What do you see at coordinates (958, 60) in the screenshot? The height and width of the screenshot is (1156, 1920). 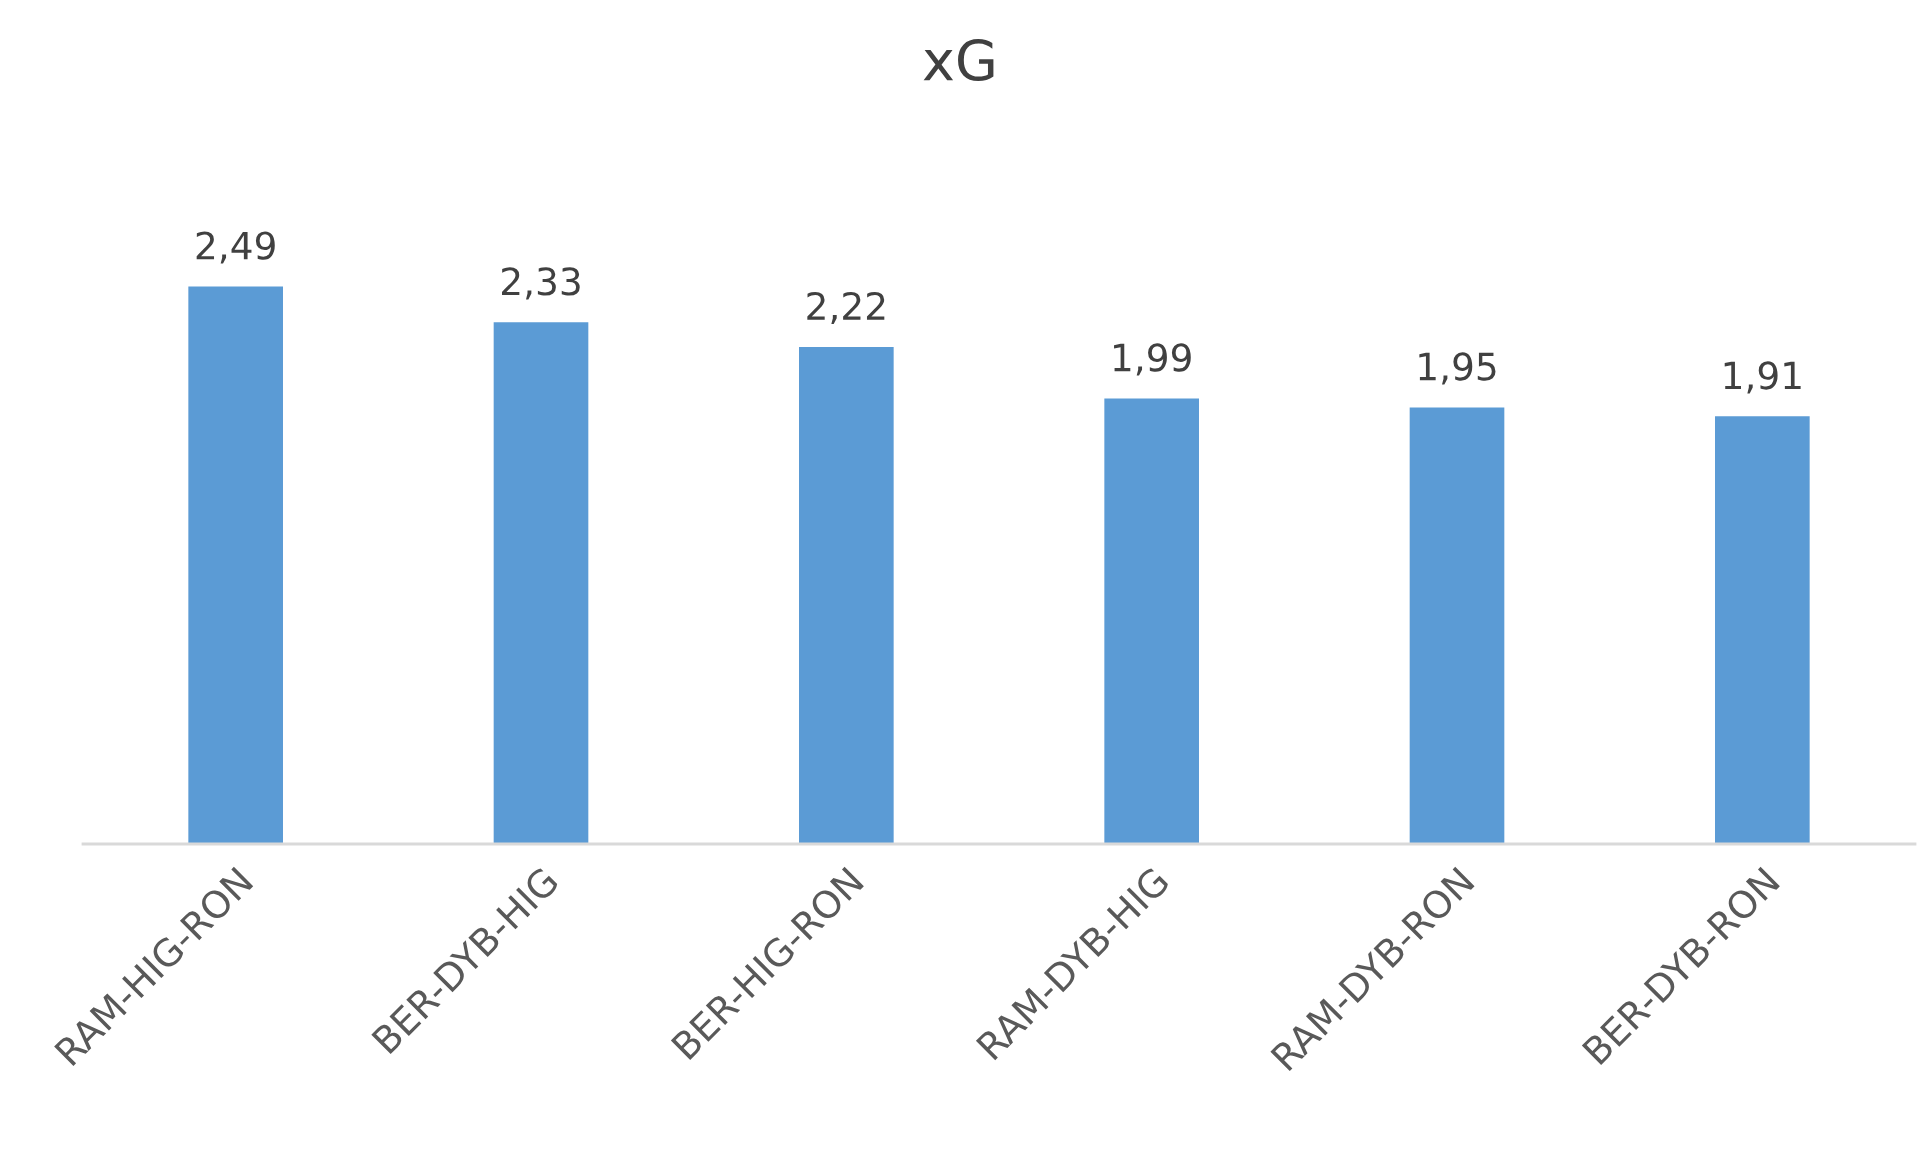 I see `chart-title: xG` at bounding box center [958, 60].